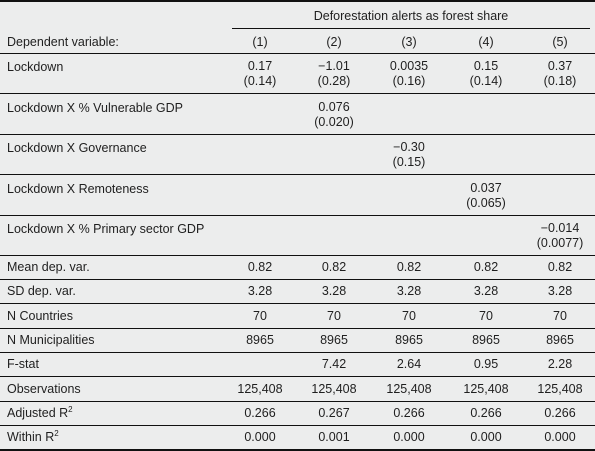 This screenshot has height=451, width=595. I want to click on standard-error-value: (0.020), so click(334, 122).